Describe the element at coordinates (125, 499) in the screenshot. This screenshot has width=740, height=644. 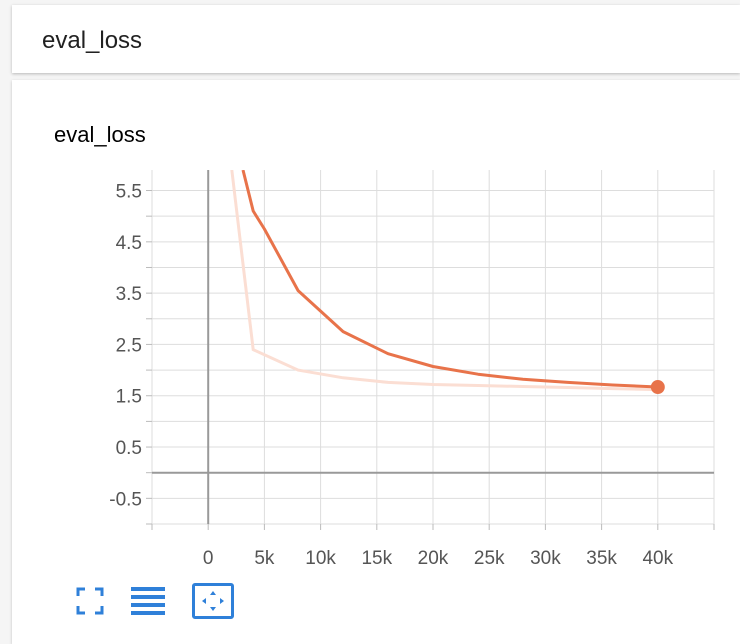
I see `y-tick-label: -0.5` at that location.